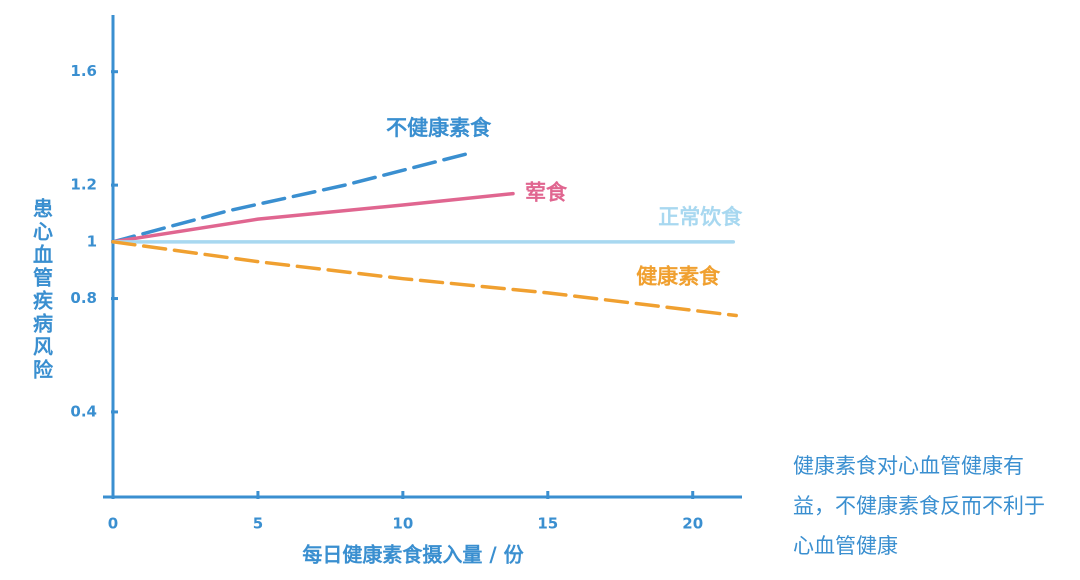  I want to click on x-tick-label: 5, so click(258, 524).